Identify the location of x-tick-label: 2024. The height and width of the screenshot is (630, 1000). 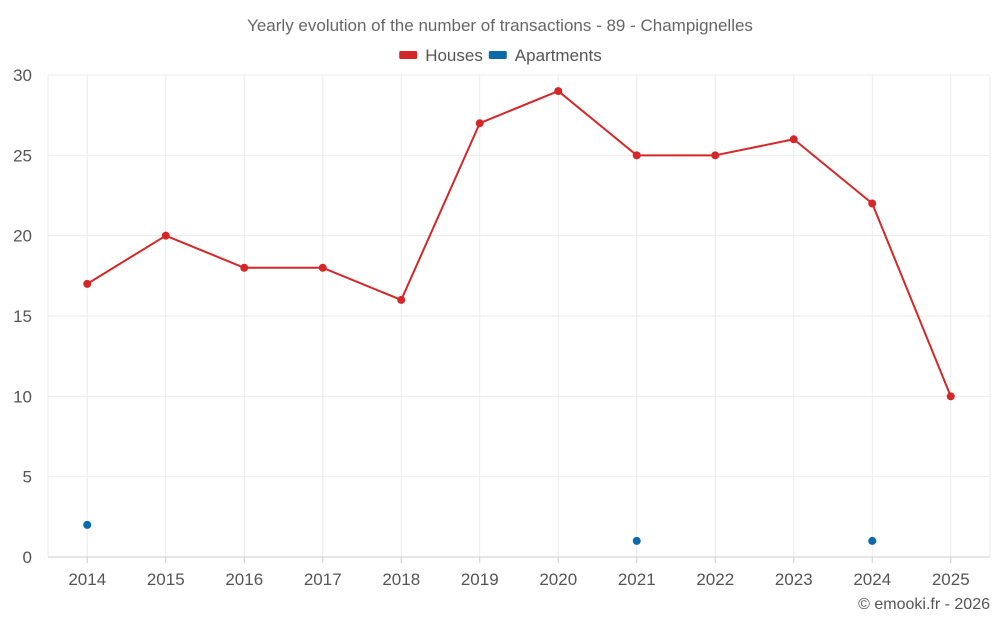
(872, 579).